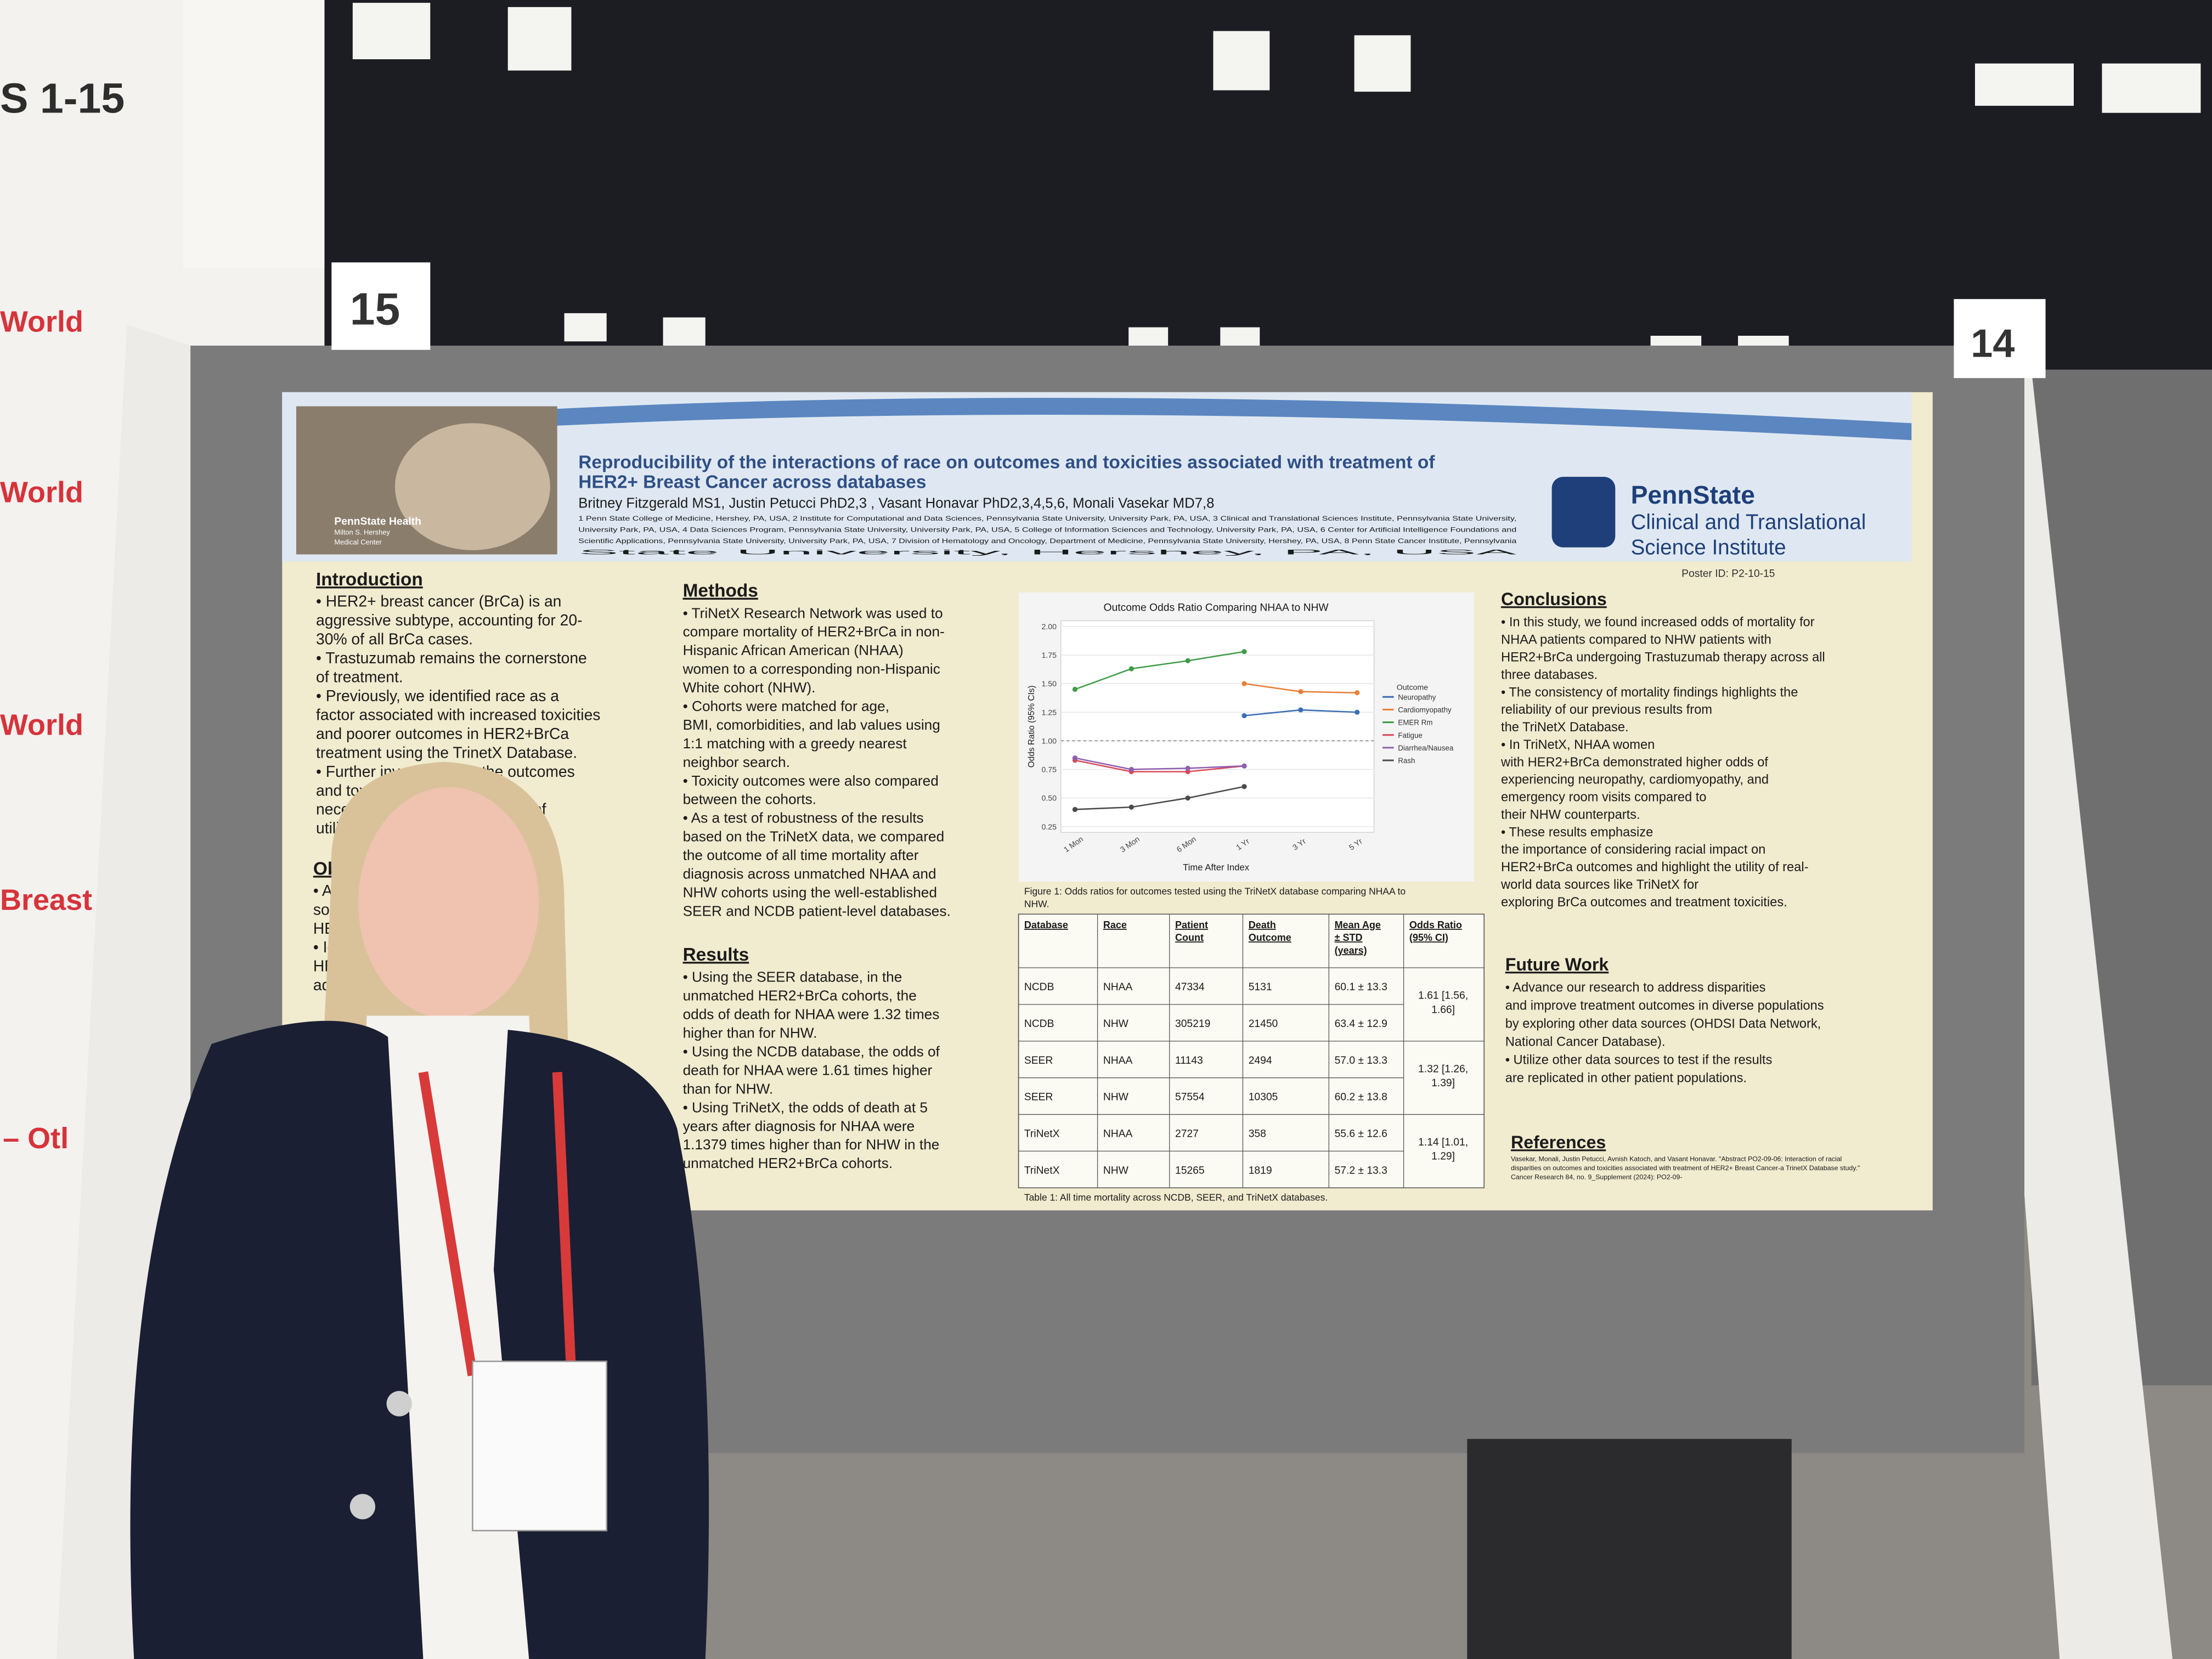  I want to click on section-text: • These results emphasize, so click(1577, 832).